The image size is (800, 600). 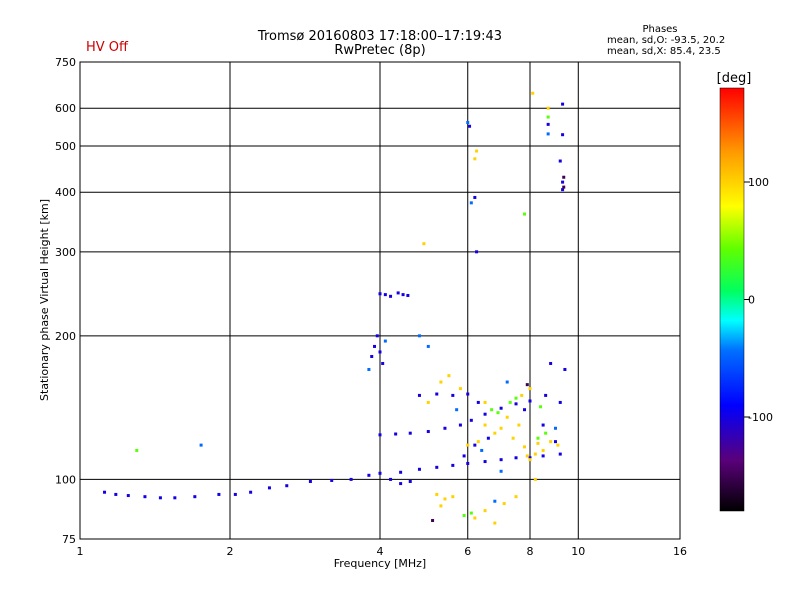 I want to click on chart-subtitle: RwPretec (8p), so click(x=379, y=50).